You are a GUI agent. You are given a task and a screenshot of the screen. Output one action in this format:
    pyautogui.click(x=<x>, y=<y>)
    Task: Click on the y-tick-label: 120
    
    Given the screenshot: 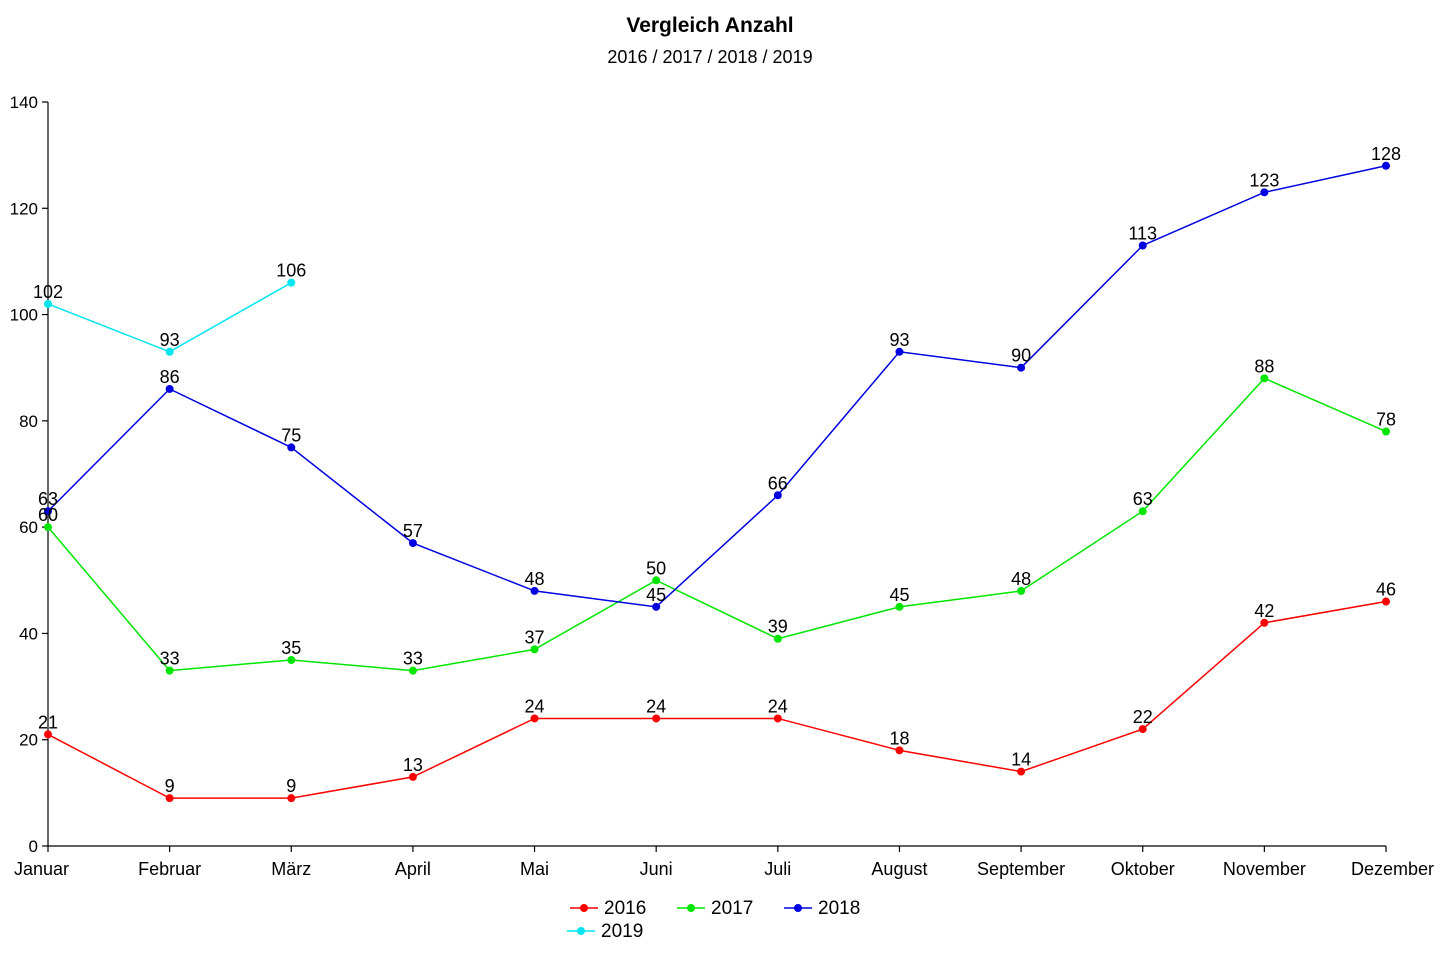 What is the action you would take?
    pyautogui.click(x=24, y=208)
    